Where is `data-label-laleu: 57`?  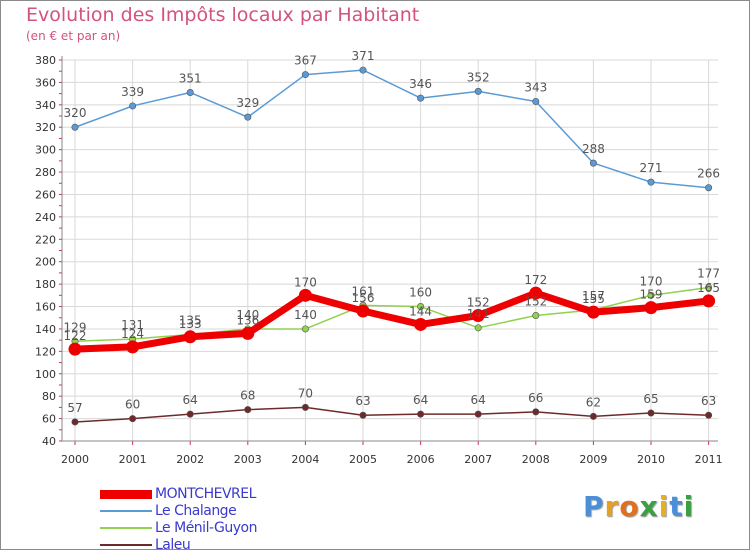
data-label-laleu: 57 is located at coordinates (74, 408).